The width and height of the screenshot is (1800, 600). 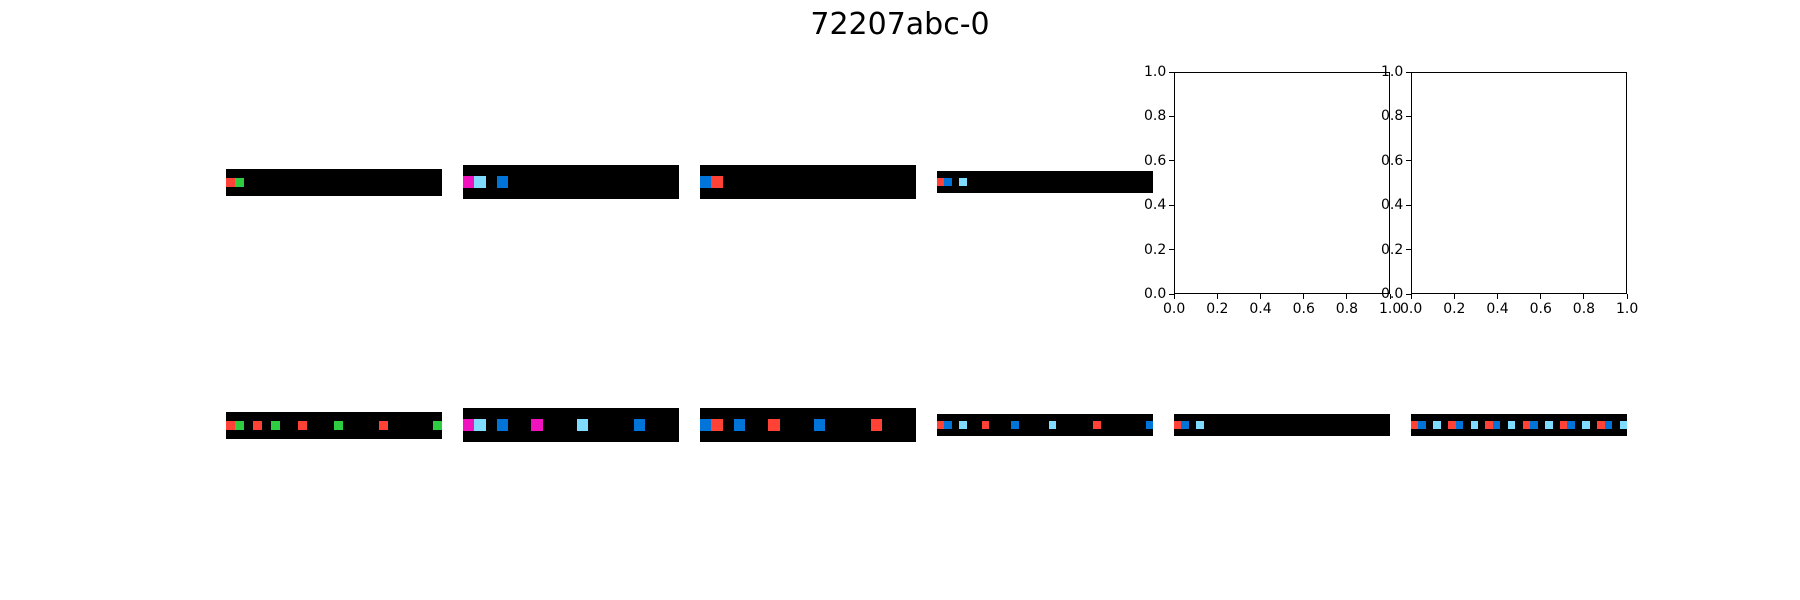 I want to click on test-input-grid, so click(x=1045, y=182).